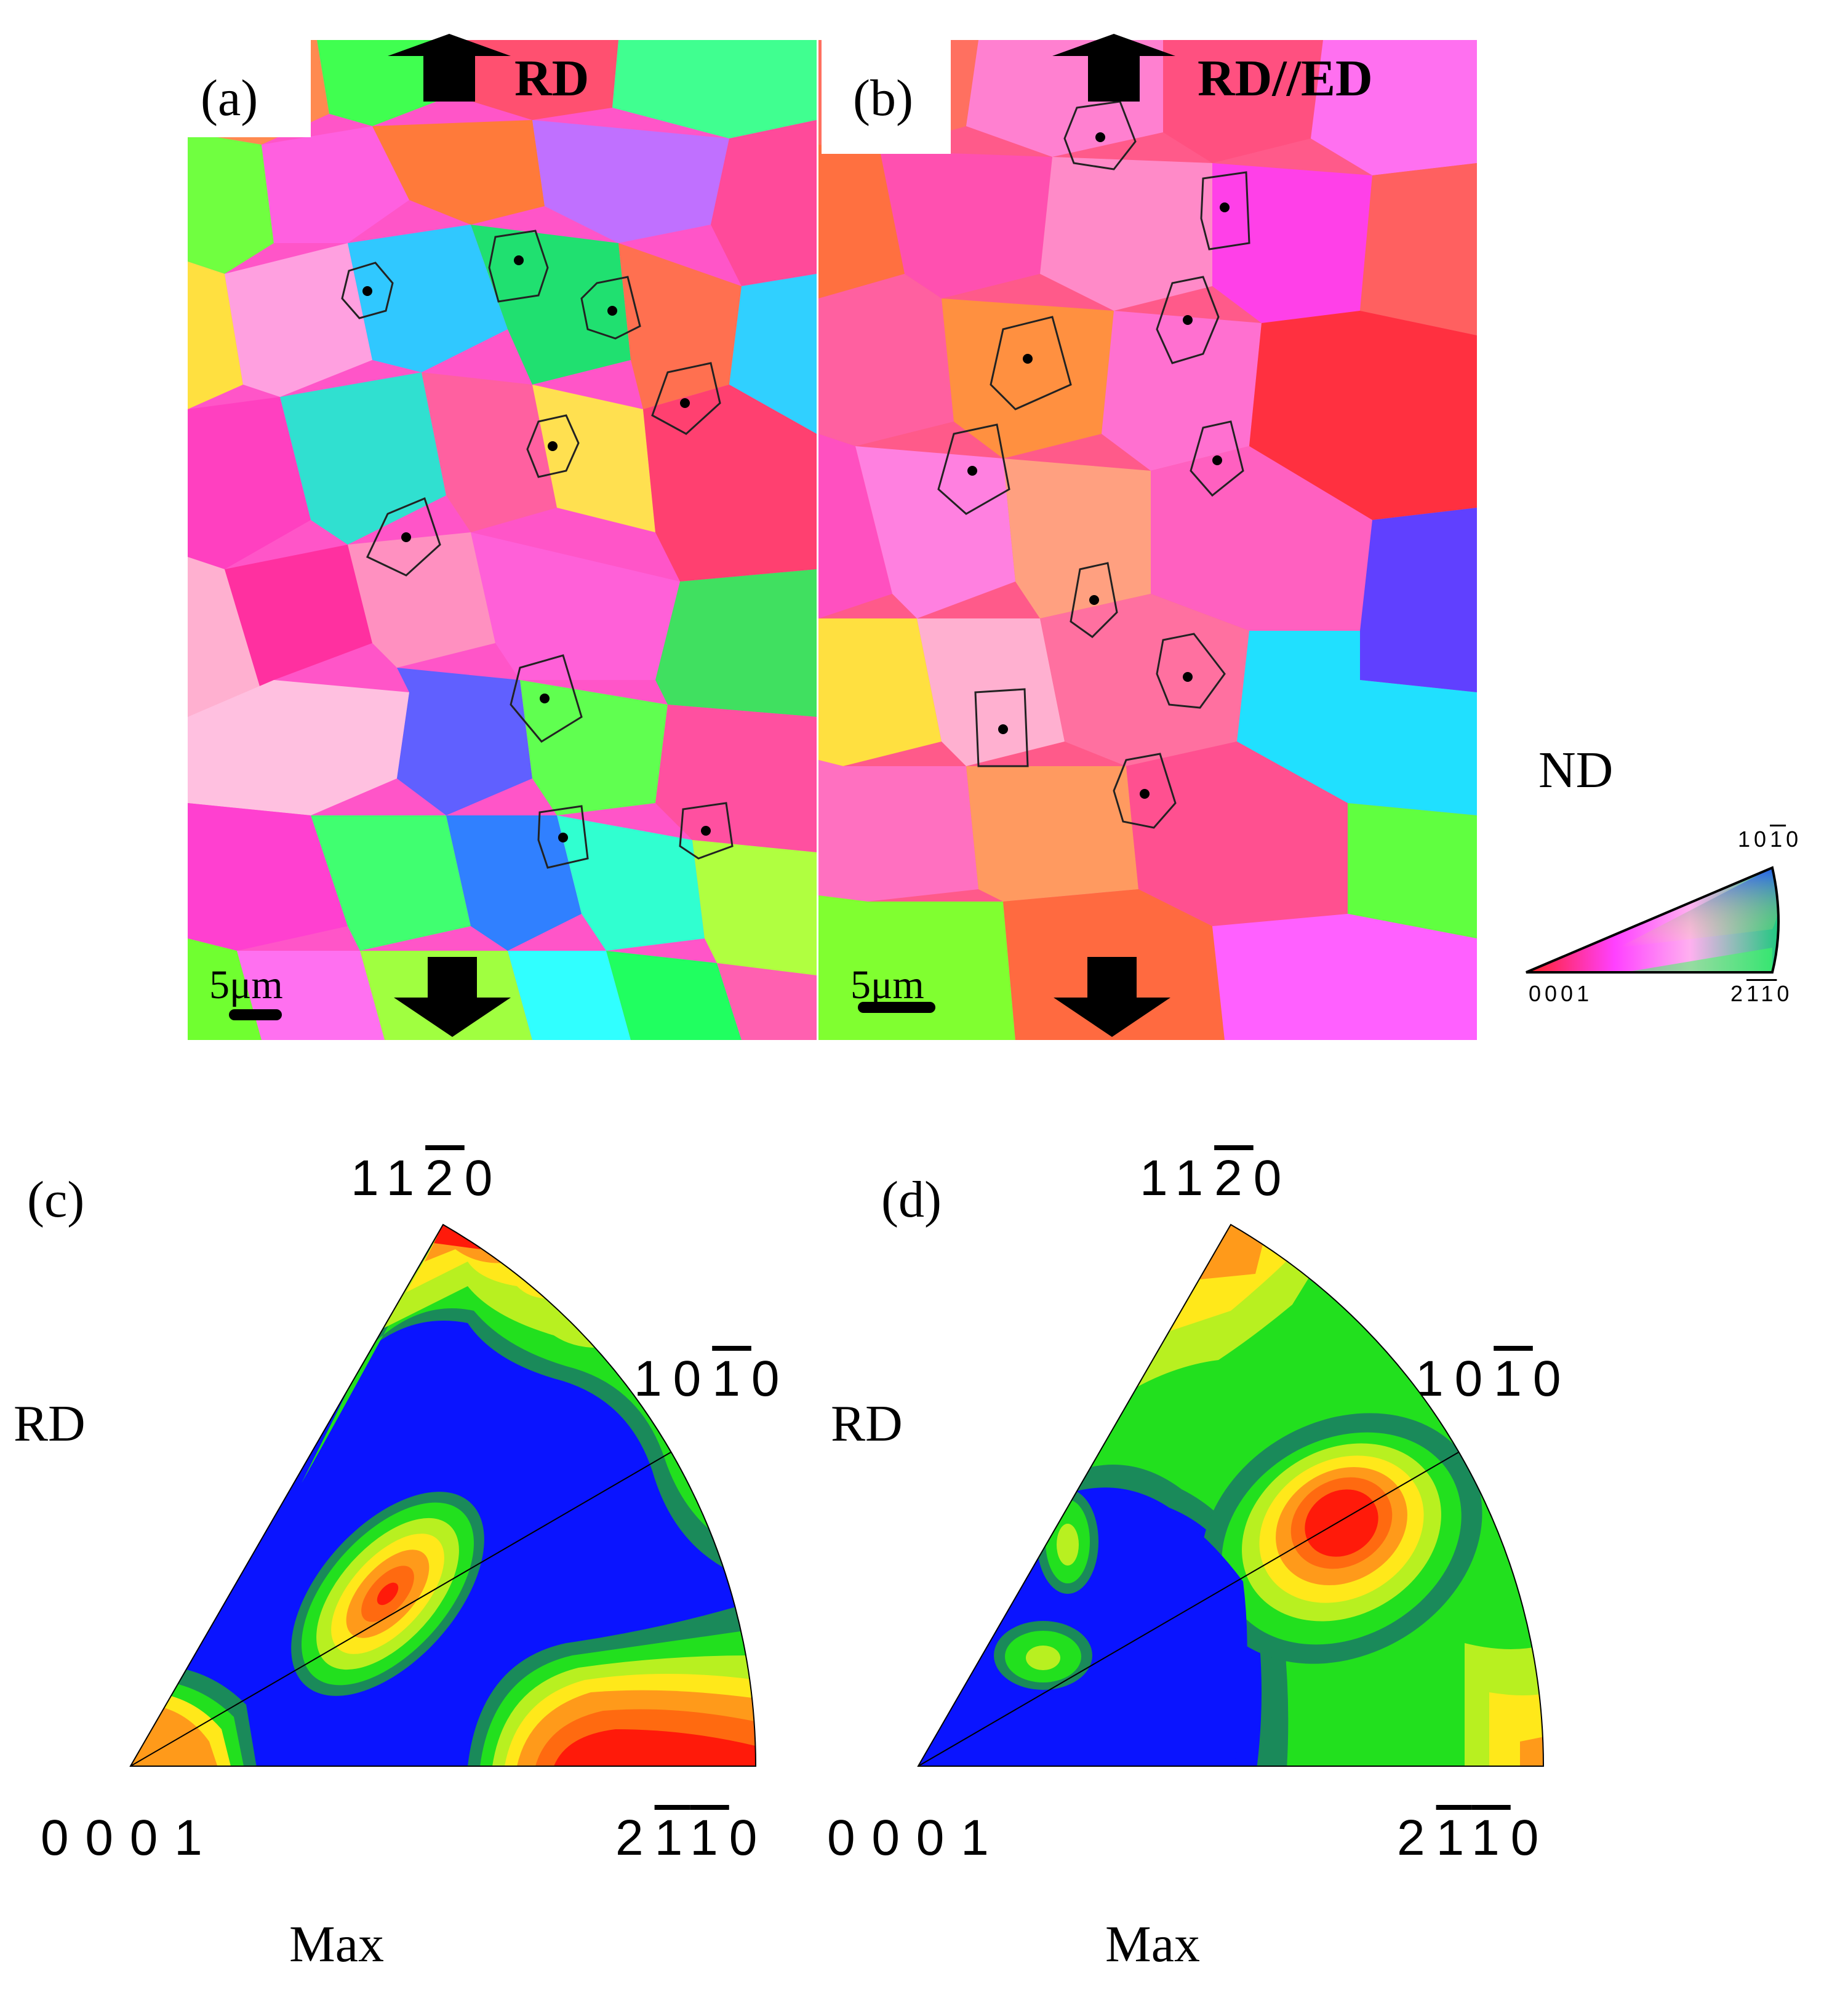  I want to click on arrow-up-a-icon, so click(449, 68).